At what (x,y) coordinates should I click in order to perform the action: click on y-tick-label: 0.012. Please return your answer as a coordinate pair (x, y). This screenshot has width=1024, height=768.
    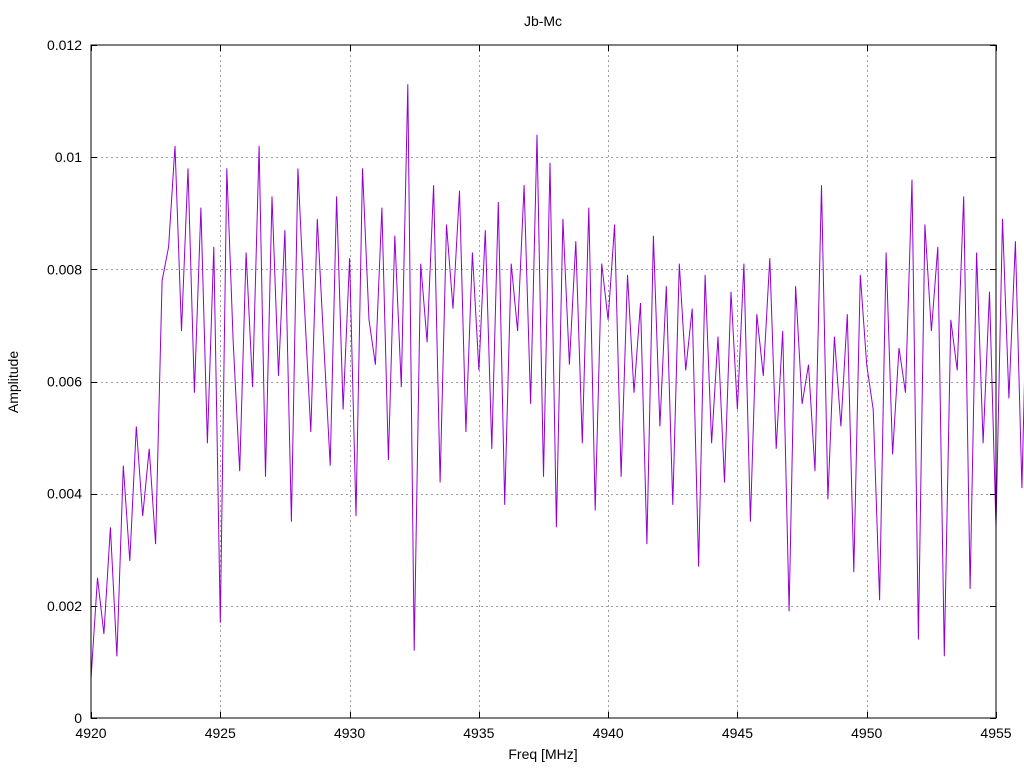
    Looking at the image, I should click on (64, 45).